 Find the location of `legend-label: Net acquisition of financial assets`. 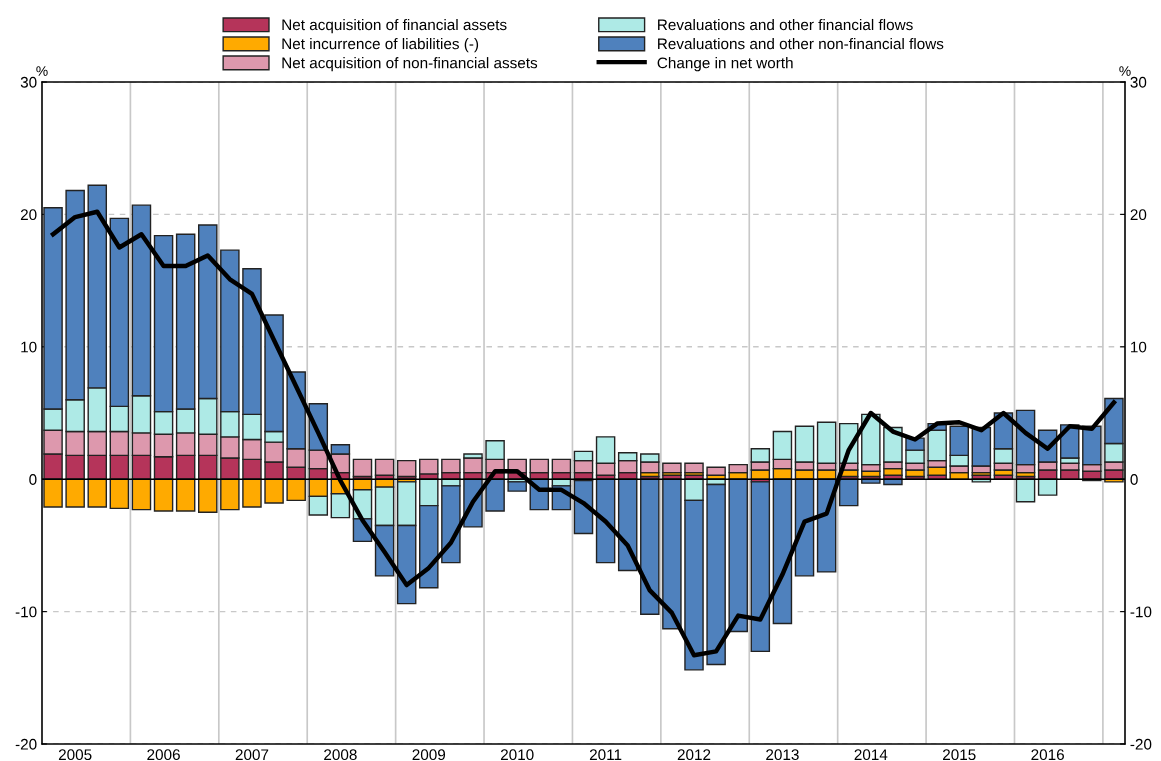

legend-label: Net acquisition of financial assets is located at coordinates (394, 26).